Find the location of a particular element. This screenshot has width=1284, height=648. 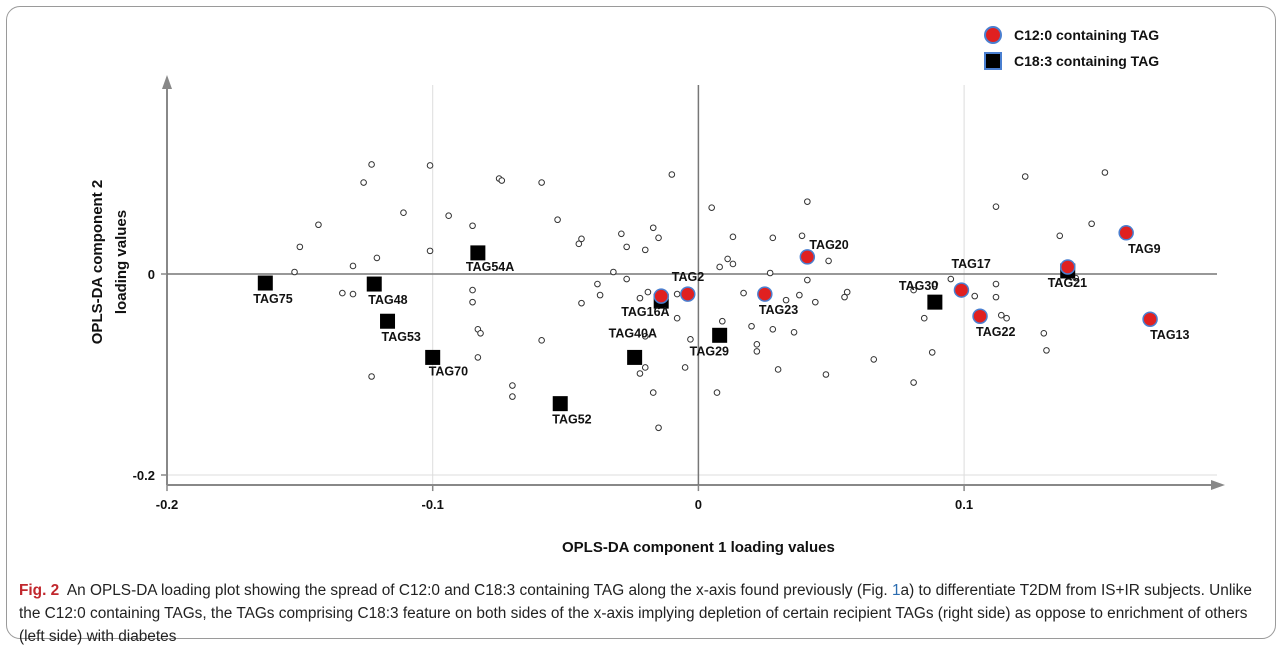

y-tick-label: 0 is located at coordinates (151, 274).